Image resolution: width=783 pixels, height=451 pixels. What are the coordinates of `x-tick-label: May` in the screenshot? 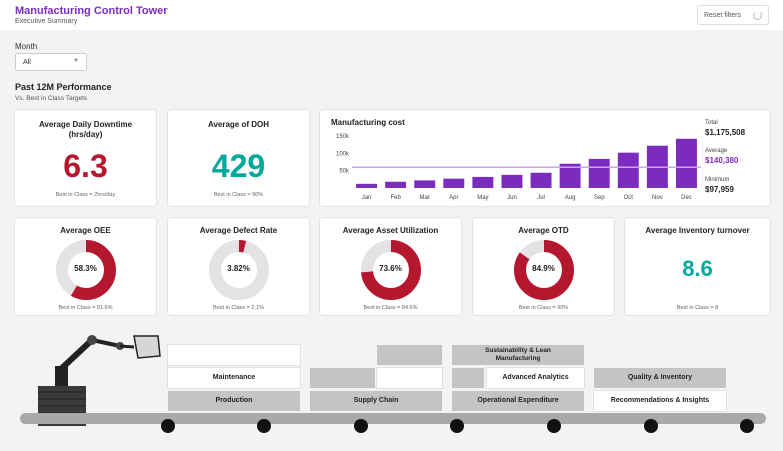 It's located at (482, 198).